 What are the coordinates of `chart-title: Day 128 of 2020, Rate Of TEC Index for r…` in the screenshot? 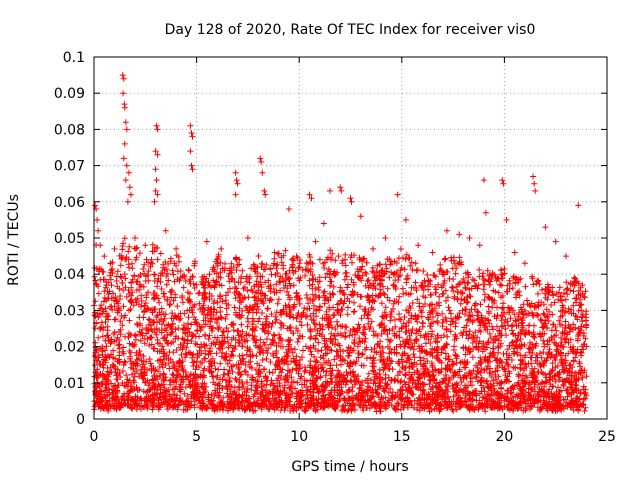 It's located at (350, 30).